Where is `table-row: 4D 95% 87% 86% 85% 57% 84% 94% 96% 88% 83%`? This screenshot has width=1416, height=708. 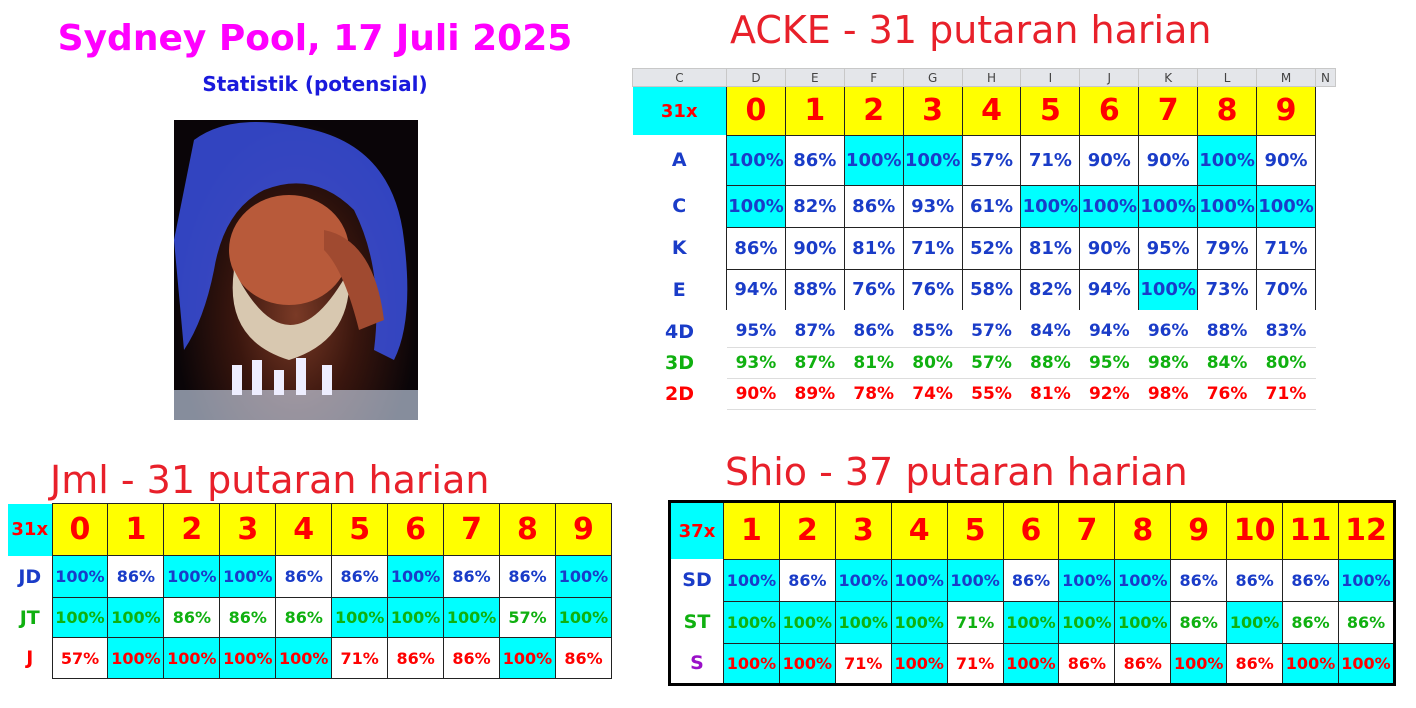
table-row: 4D 95% 87% 86% 85% 57% 84% 94% 96% 88% 83% is located at coordinates (984, 330).